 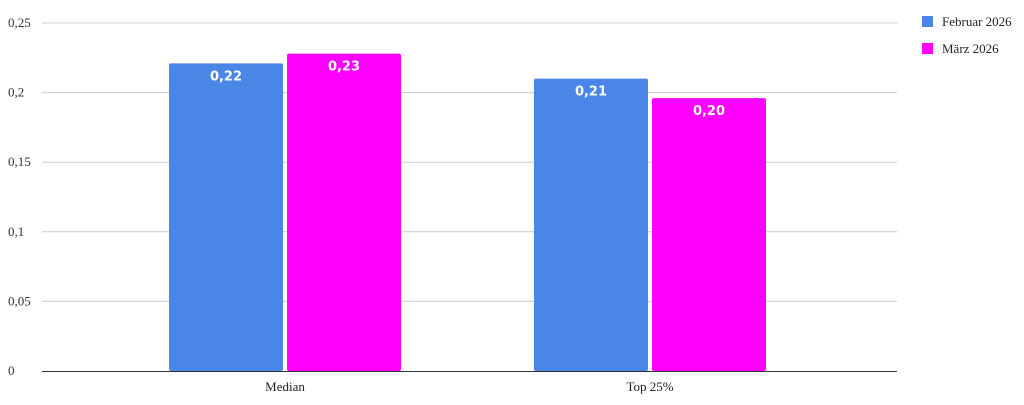 I want to click on legend-label: März 2026, so click(x=970, y=48).